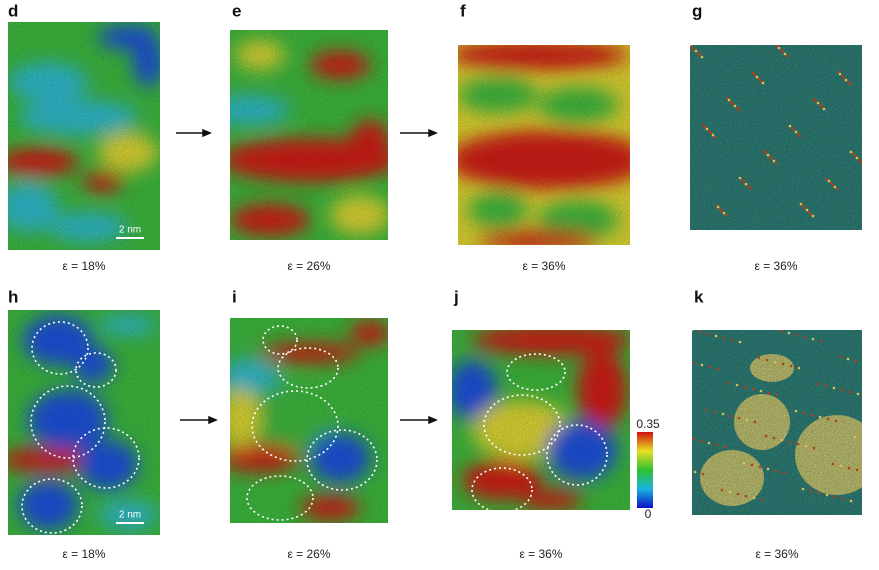 Image resolution: width=879 pixels, height=570 pixels. I want to click on panel-label: i, so click(234, 296).